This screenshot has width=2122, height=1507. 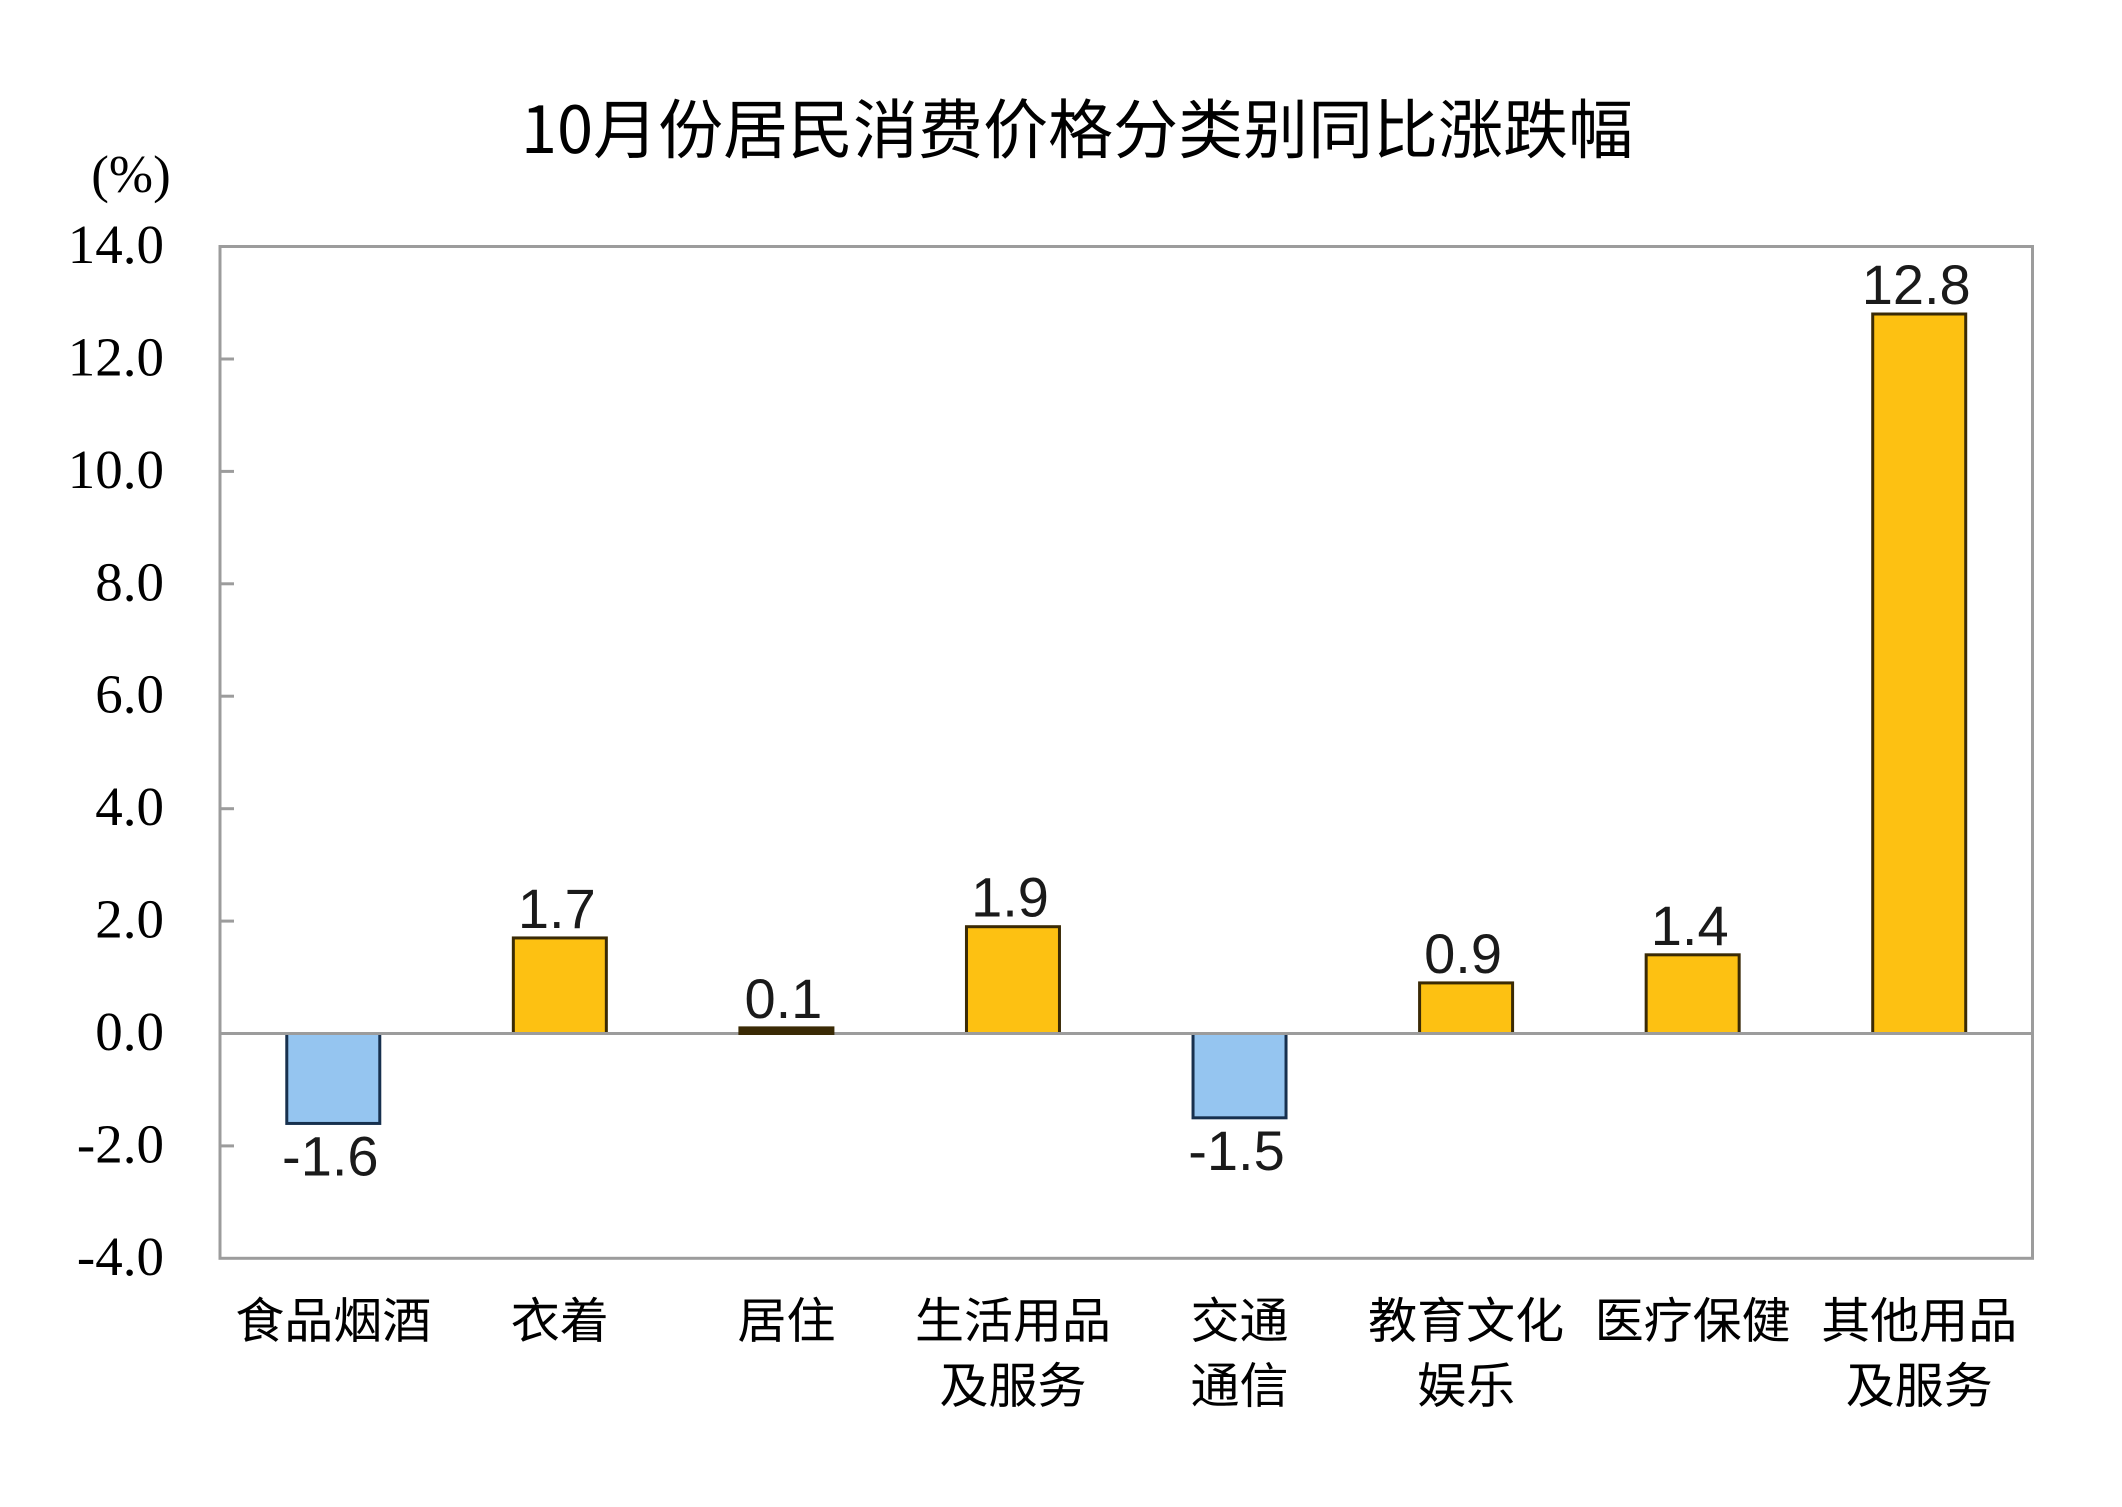 What do you see at coordinates (330, 1155) in the screenshot?
I see `svg-text: -1.6` at bounding box center [330, 1155].